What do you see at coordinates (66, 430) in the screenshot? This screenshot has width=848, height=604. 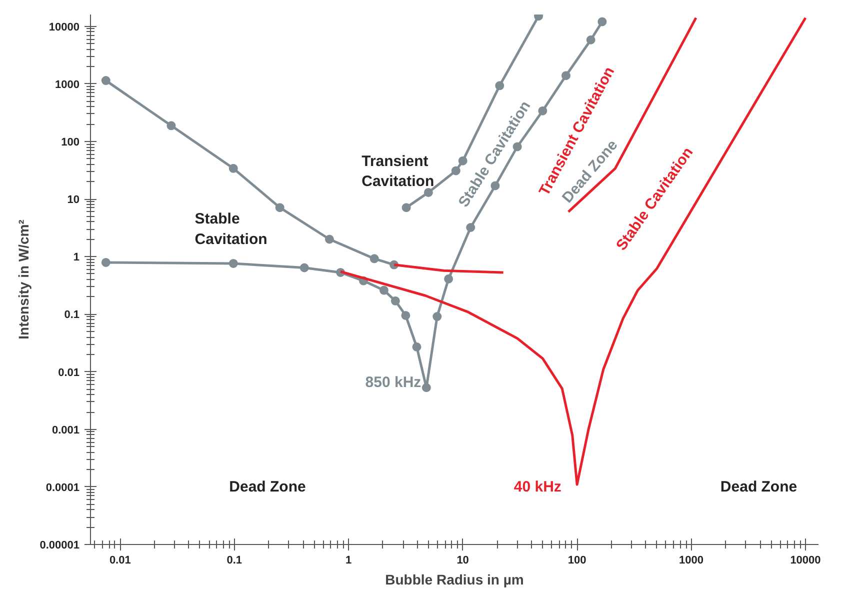 I see `y-tick-label: 0.001` at bounding box center [66, 430].